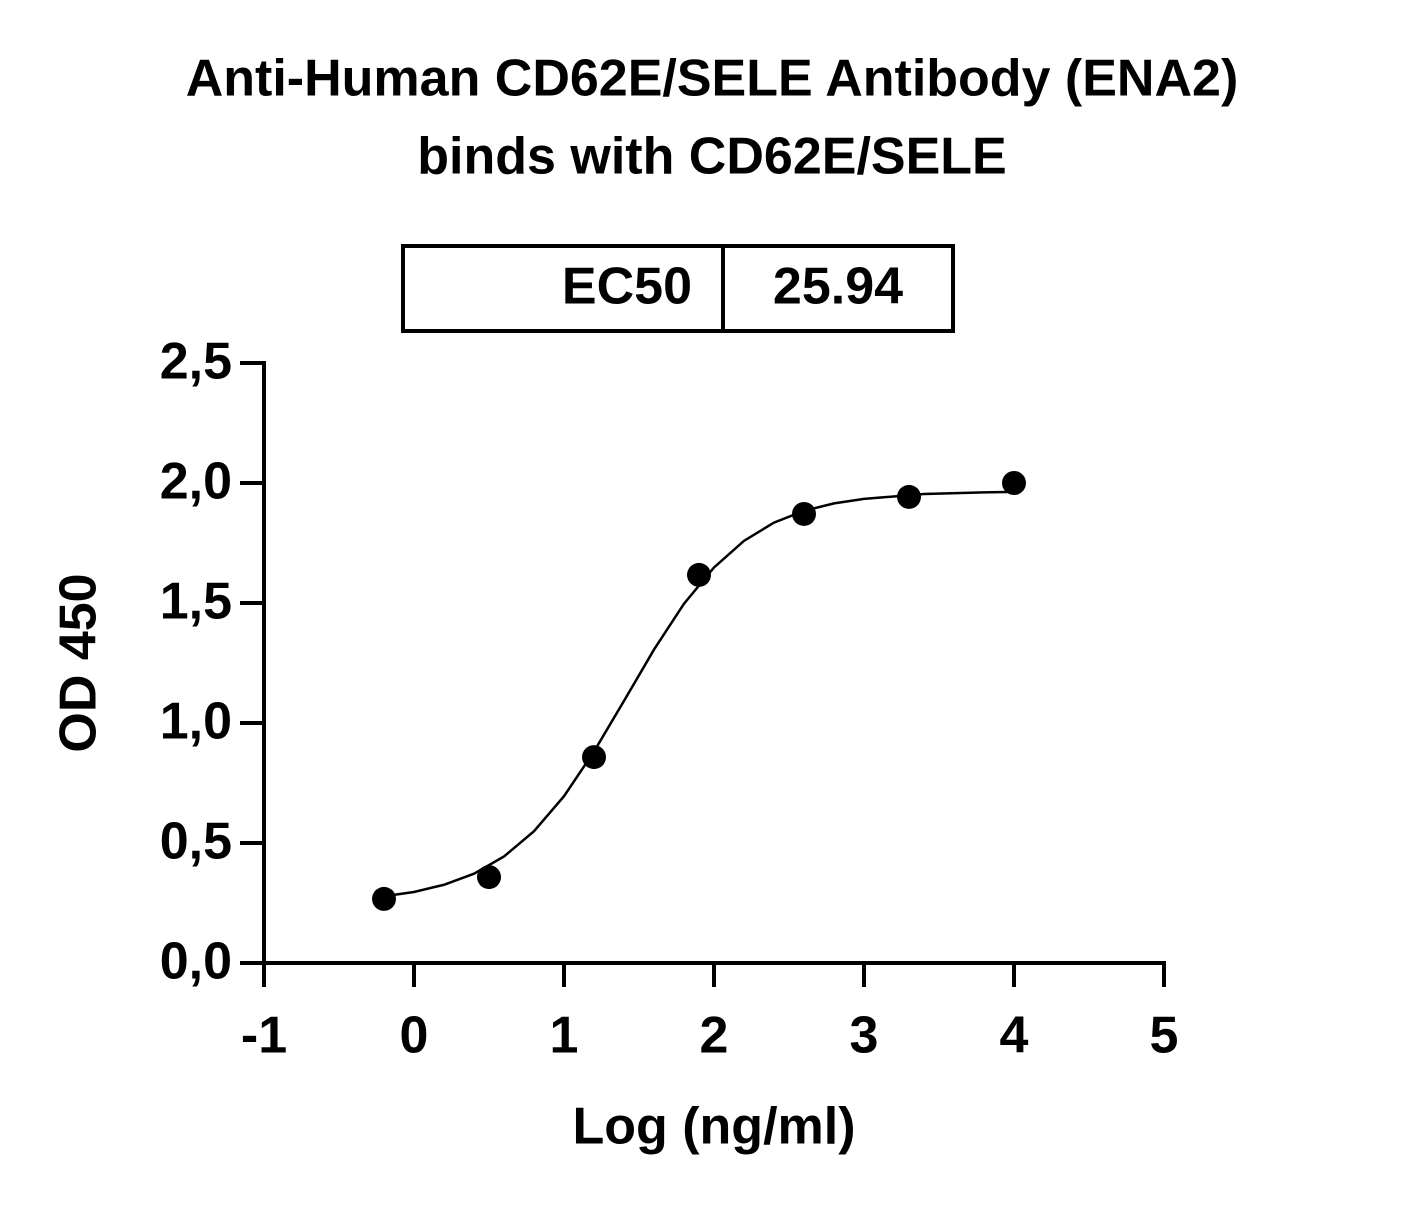  What do you see at coordinates (196, 842) in the screenshot?
I see `y-tick-label: 0,5` at bounding box center [196, 842].